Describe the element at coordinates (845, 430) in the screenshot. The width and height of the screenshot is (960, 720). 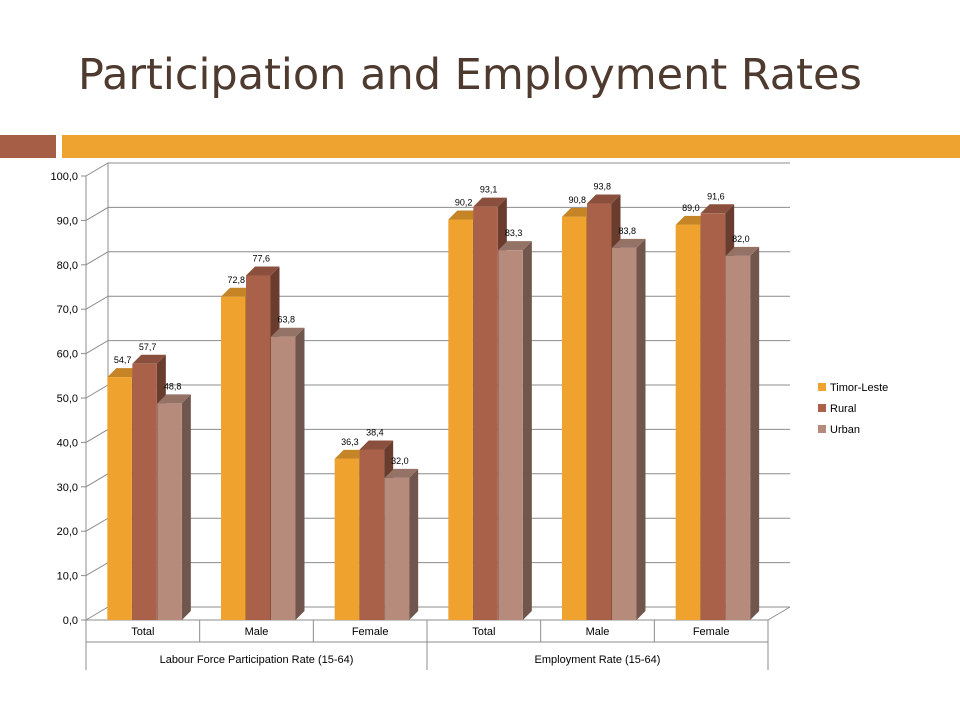
I see `legend-label: Urban` at that location.